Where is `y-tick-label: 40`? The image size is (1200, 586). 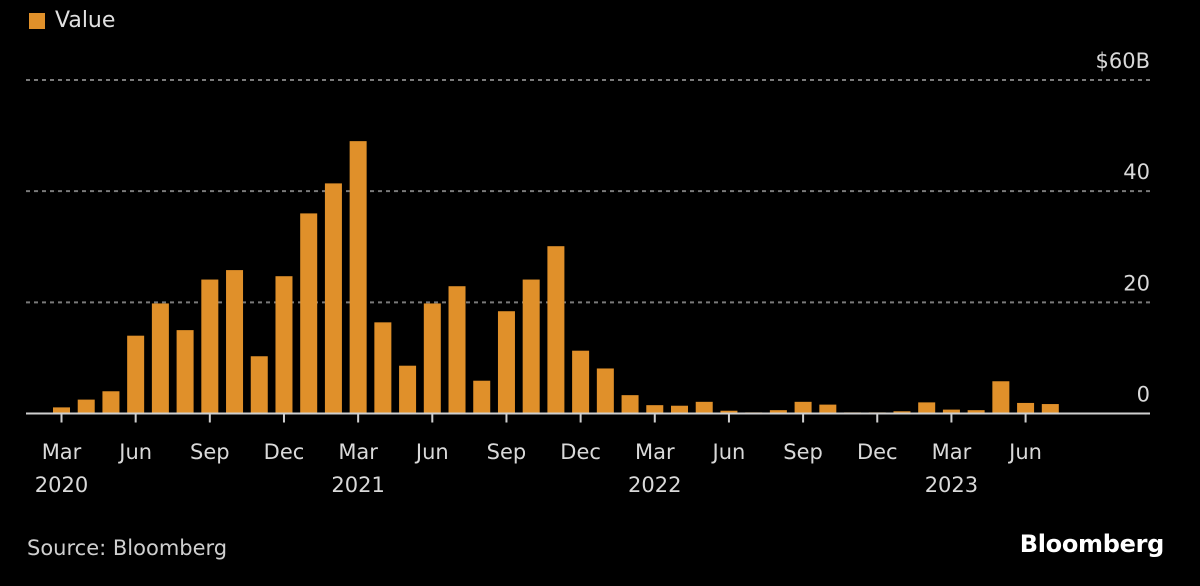
y-tick-label: 40 is located at coordinates (1136, 172).